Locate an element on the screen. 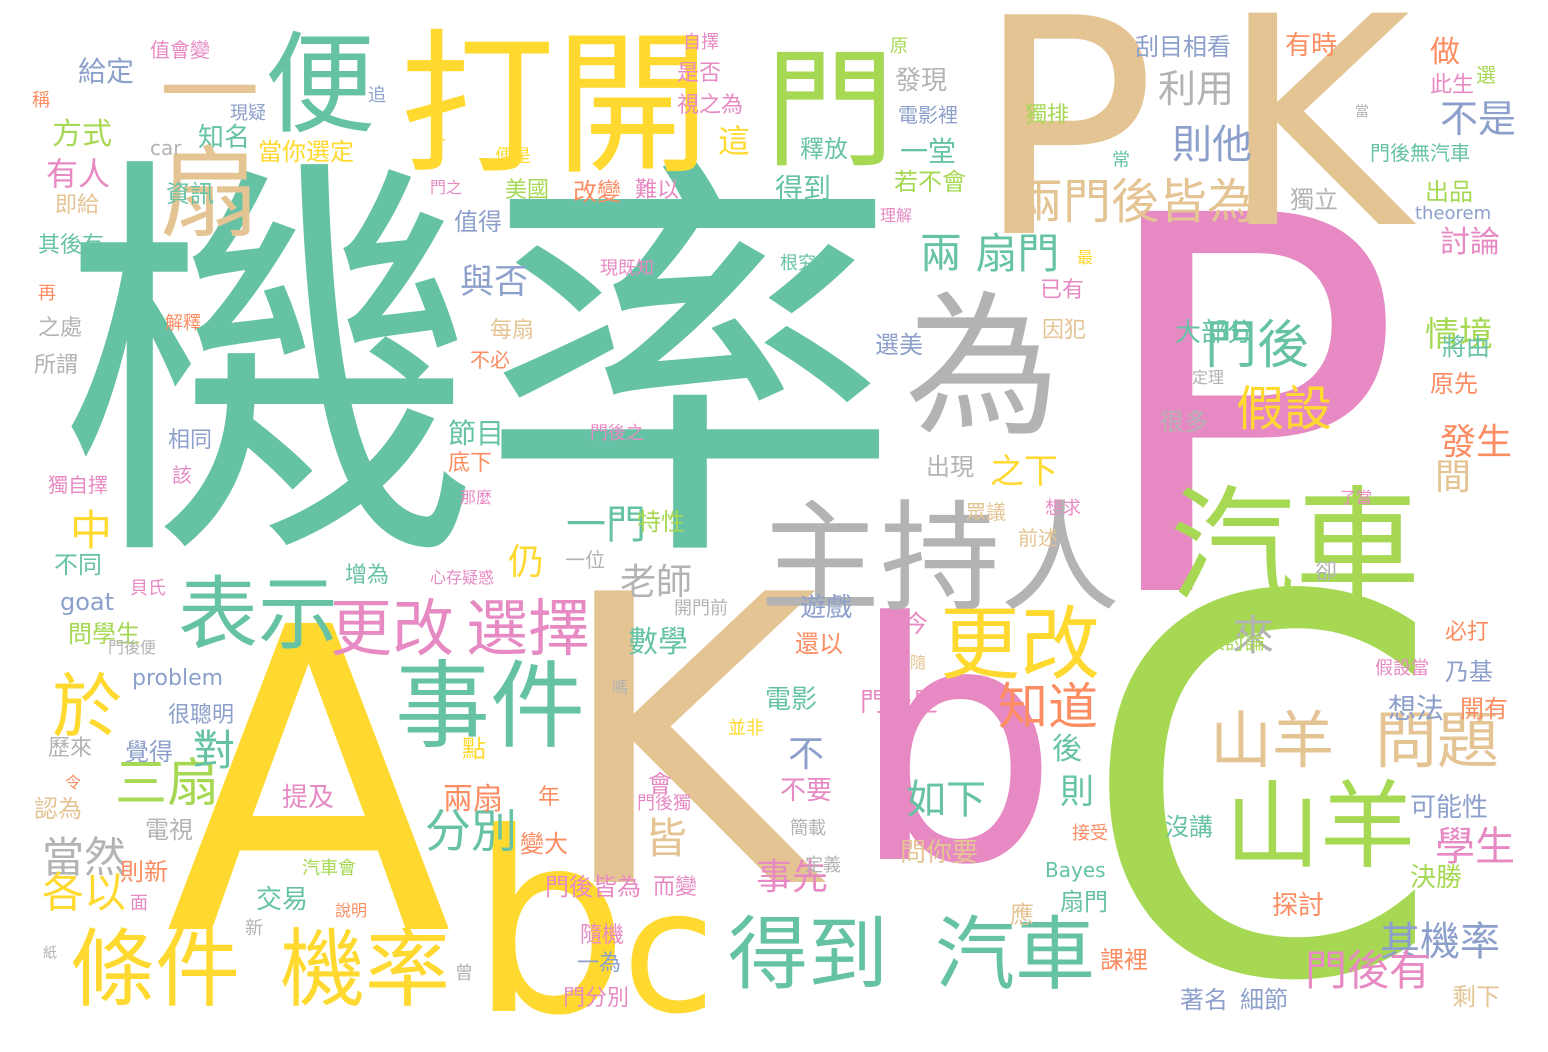  cloud-word: 門分別 is located at coordinates (596, 998).